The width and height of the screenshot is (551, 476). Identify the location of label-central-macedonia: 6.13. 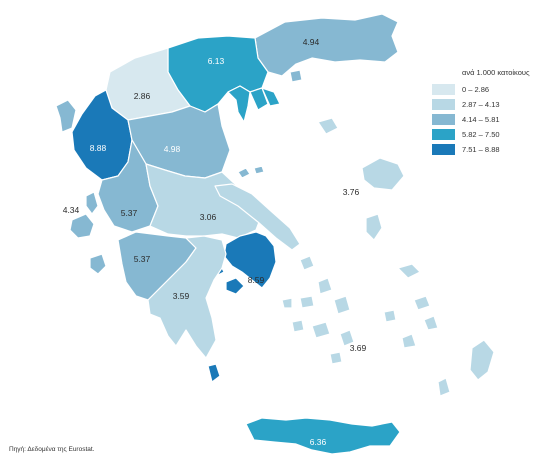
(216, 61).